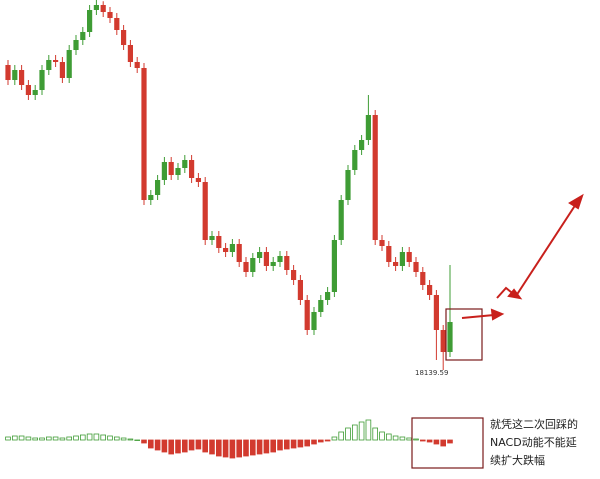 The height and width of the screenshot is (479, 600). I want to click on low-label: 18139.59, so click(431, 373).